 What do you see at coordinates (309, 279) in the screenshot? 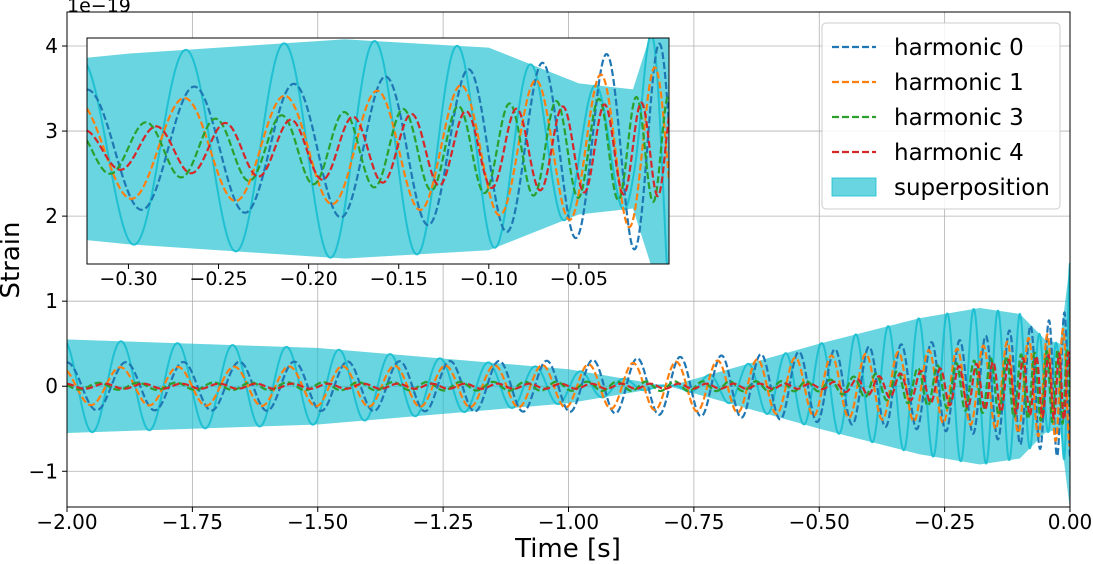
I see `inset-x-tick-label: −0.20` at bounding box center [309, 279].